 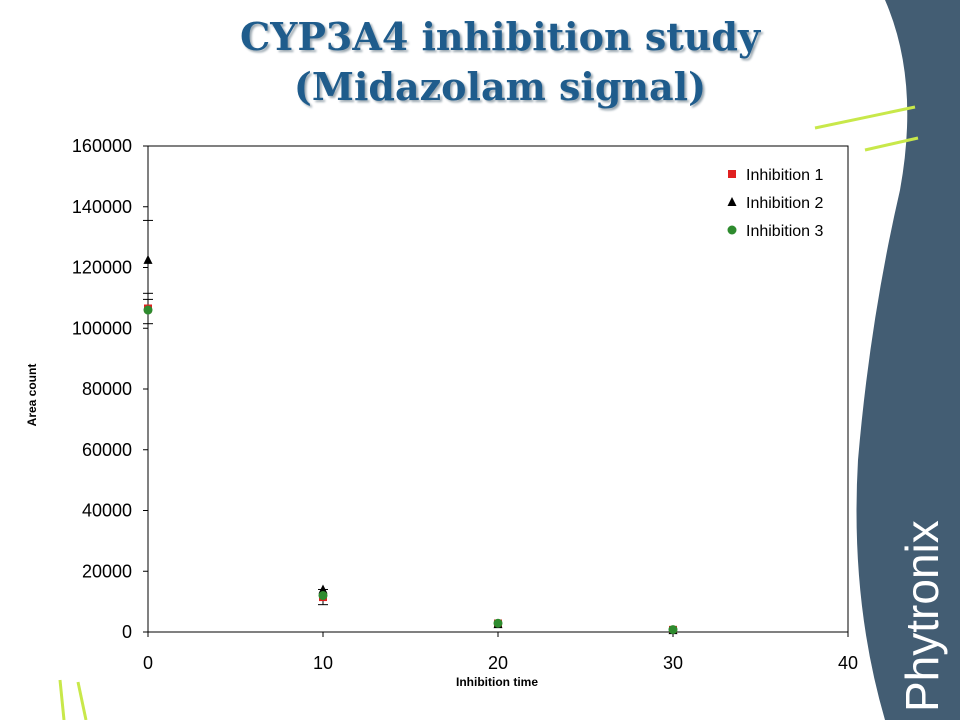 I want to click on y-tick-label: 0, so click(x=127, y=632).